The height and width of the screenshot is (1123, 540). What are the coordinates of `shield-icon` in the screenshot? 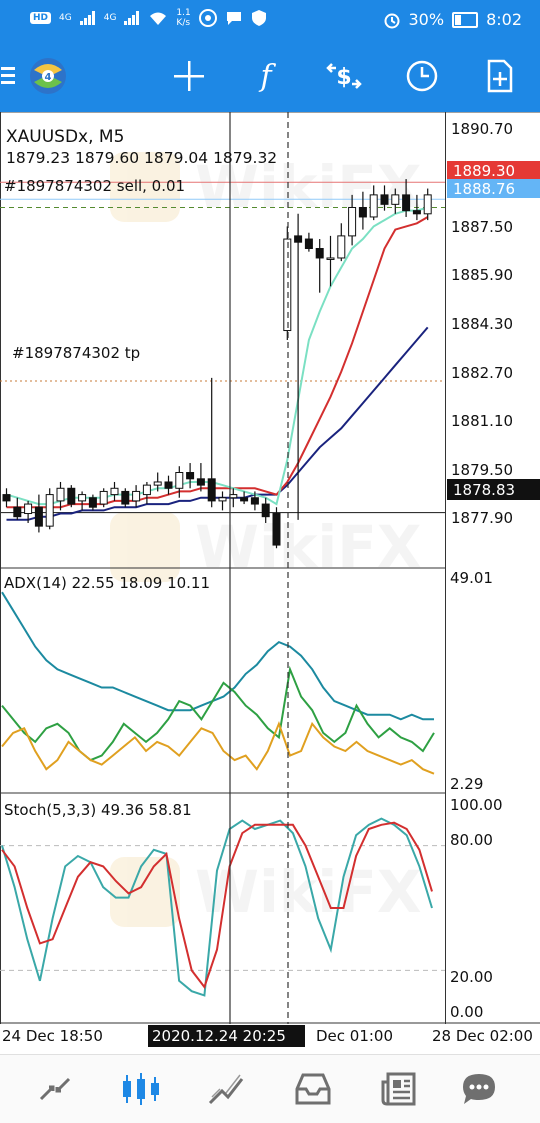 It's located at (258, 18).